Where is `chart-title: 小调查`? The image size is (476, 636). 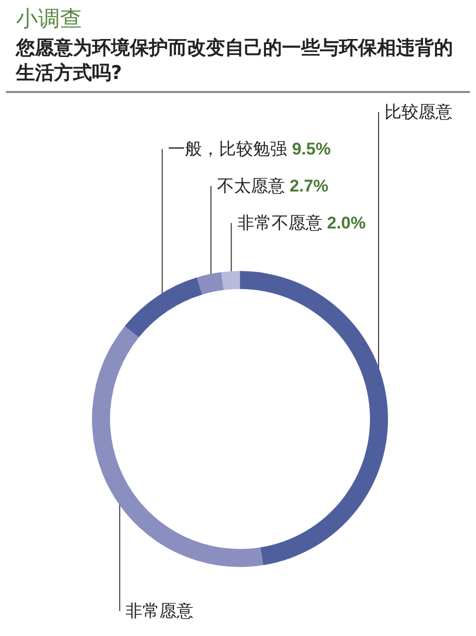
chart-title: 小调查 is located at coordinates (49, 20).